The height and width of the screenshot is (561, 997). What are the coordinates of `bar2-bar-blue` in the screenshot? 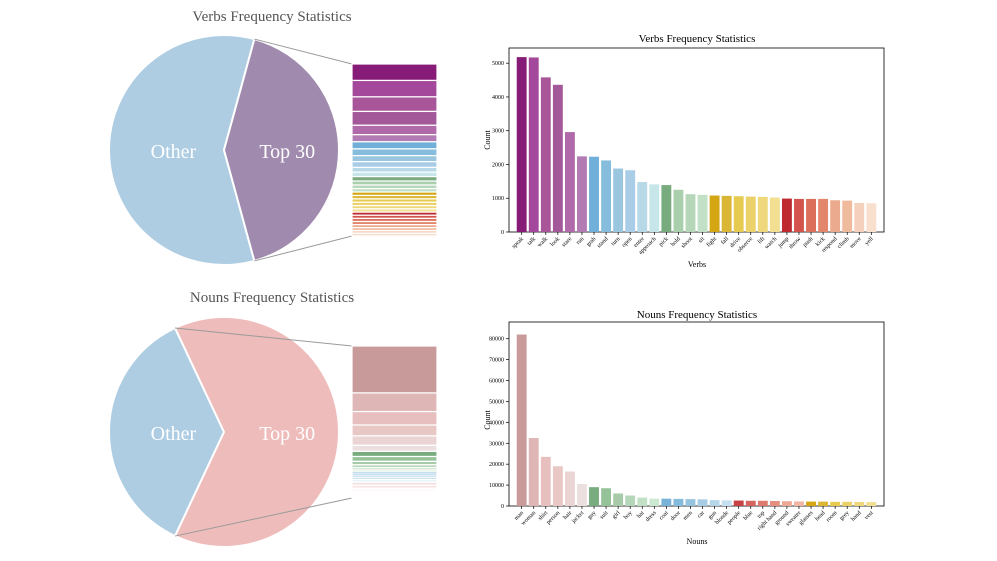 It's located at (750, 503).